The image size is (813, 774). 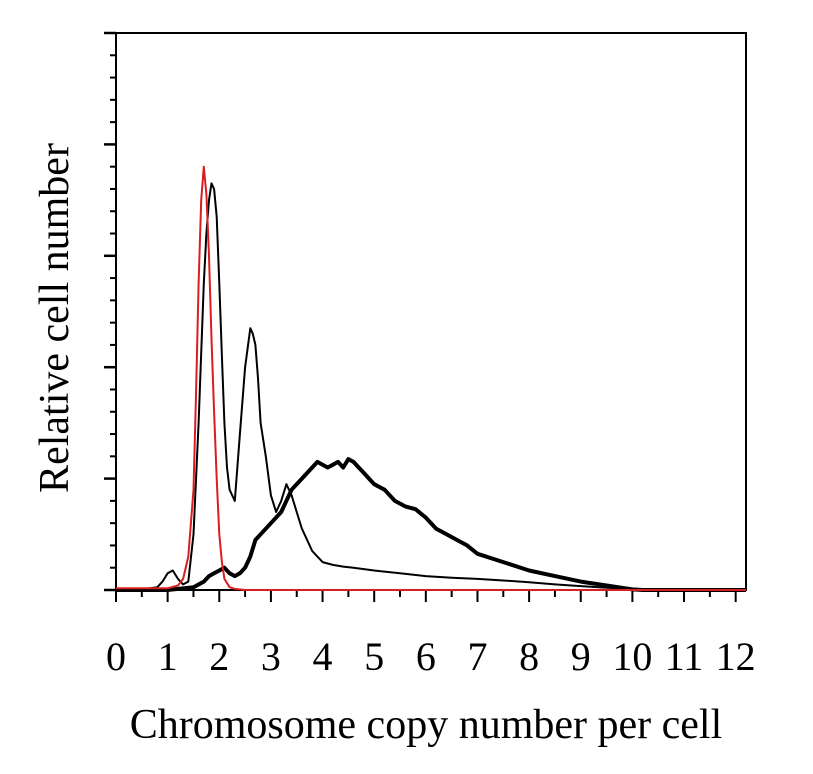 What do you see at coordinates (110, 311) in the screenshot?
I see `y-axis-ticks` at bounding box center [110, 311].